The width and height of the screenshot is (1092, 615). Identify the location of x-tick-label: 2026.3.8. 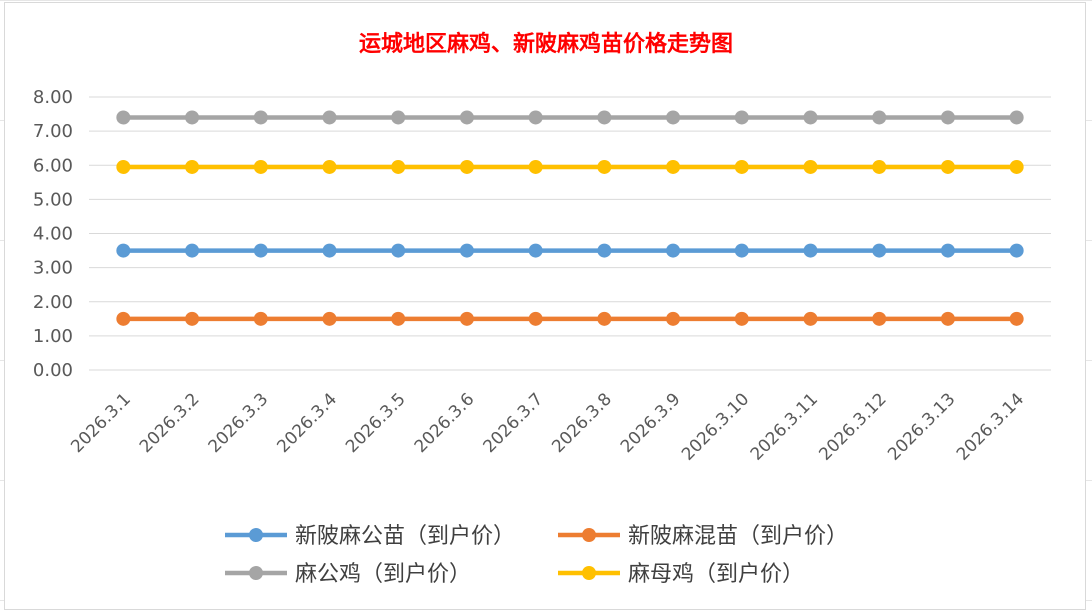
(582, 423).